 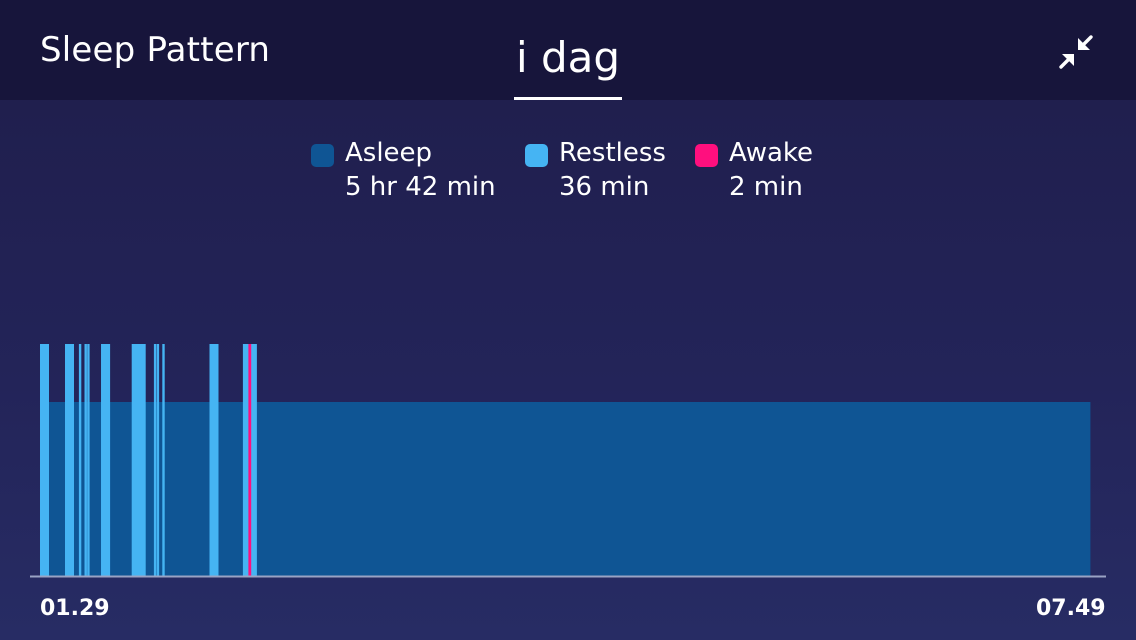 I want to click on legend-value-awake: 2 min, so click(x=766, y=187).